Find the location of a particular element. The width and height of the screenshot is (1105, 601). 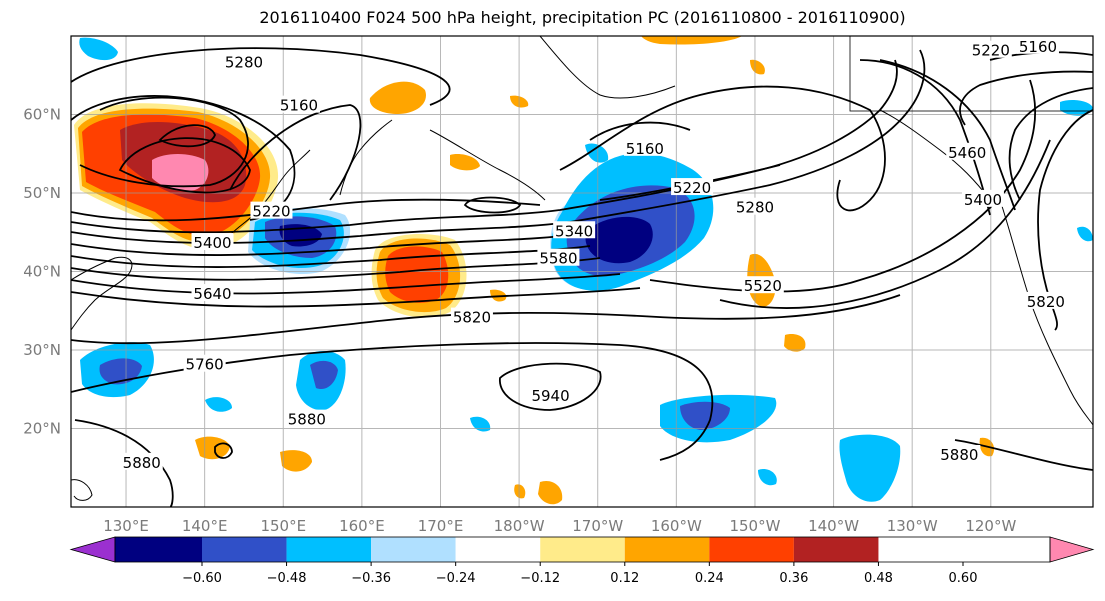

contour-label: 5460 is located at coordinates (967, 153).